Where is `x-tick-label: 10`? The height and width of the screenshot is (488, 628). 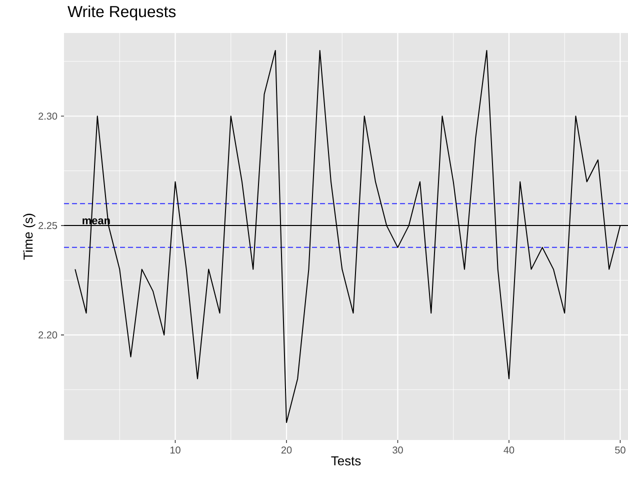 x-tick-label: 10 is located at coordinates (175, 450).